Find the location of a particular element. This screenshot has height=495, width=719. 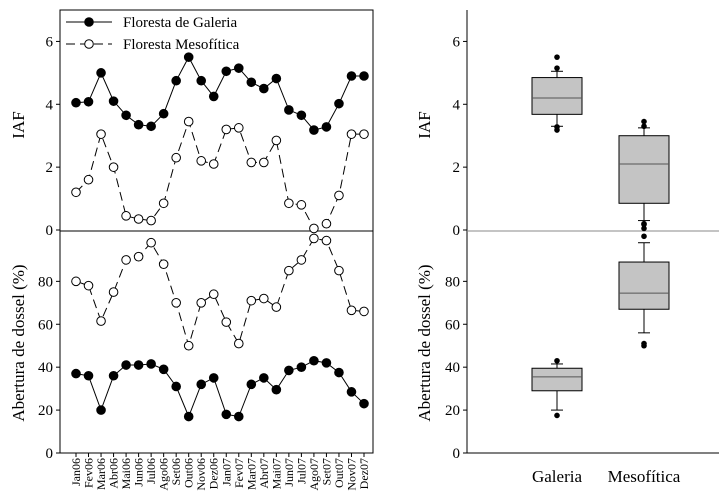

box-category-label: Galeria is located at coordinates (557, 476).